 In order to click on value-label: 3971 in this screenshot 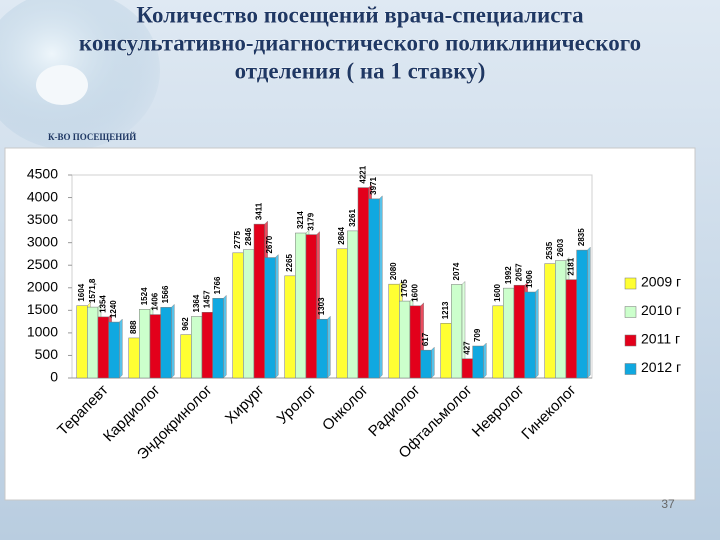, I will do `click(373, 186)`.